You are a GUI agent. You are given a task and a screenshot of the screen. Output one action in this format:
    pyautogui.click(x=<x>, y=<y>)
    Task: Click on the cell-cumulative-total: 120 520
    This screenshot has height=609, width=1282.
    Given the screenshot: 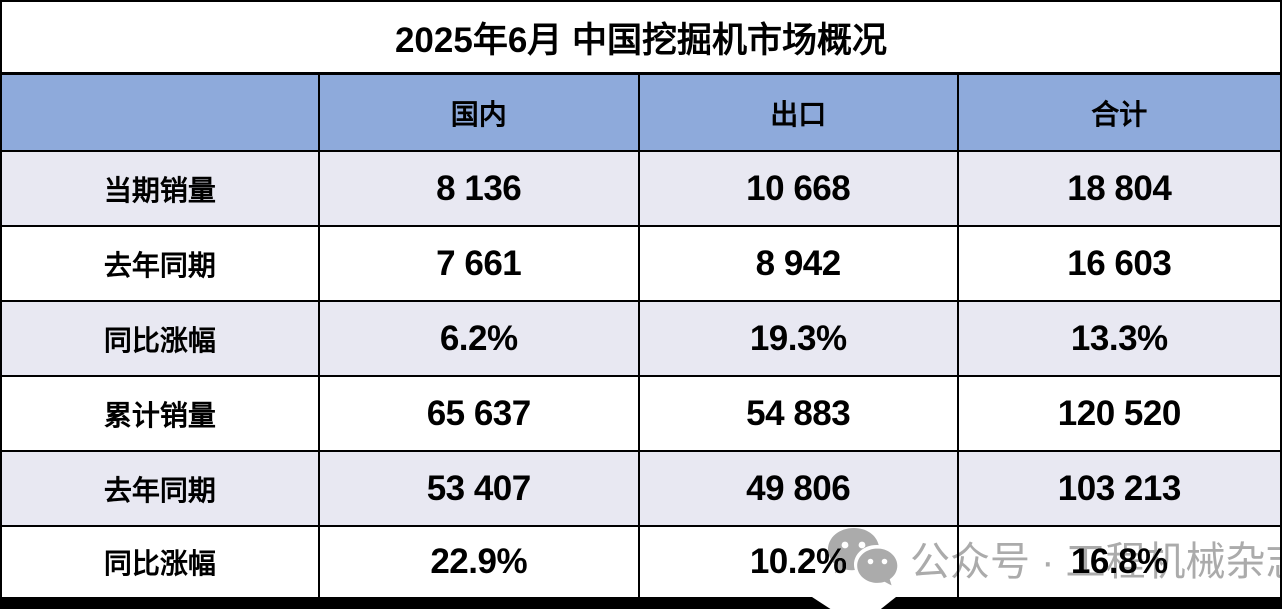 What is the action you would take?
    pyautogui.click(x=1118, y=412)
    